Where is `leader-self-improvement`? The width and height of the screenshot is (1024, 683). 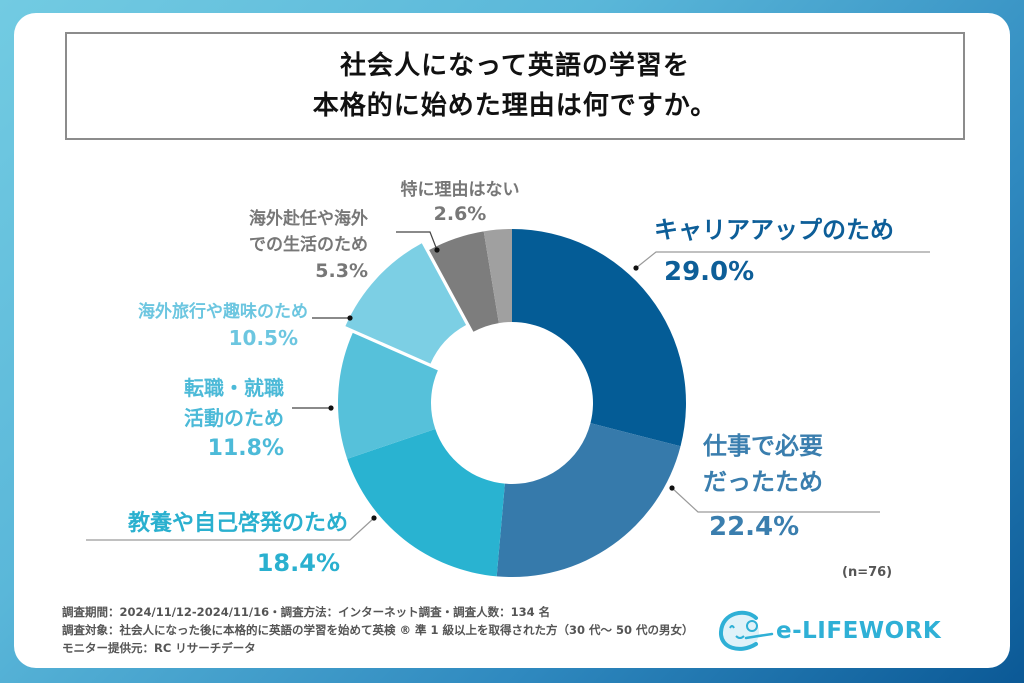
leader-self-improvement is located at coordinates (230, 529).